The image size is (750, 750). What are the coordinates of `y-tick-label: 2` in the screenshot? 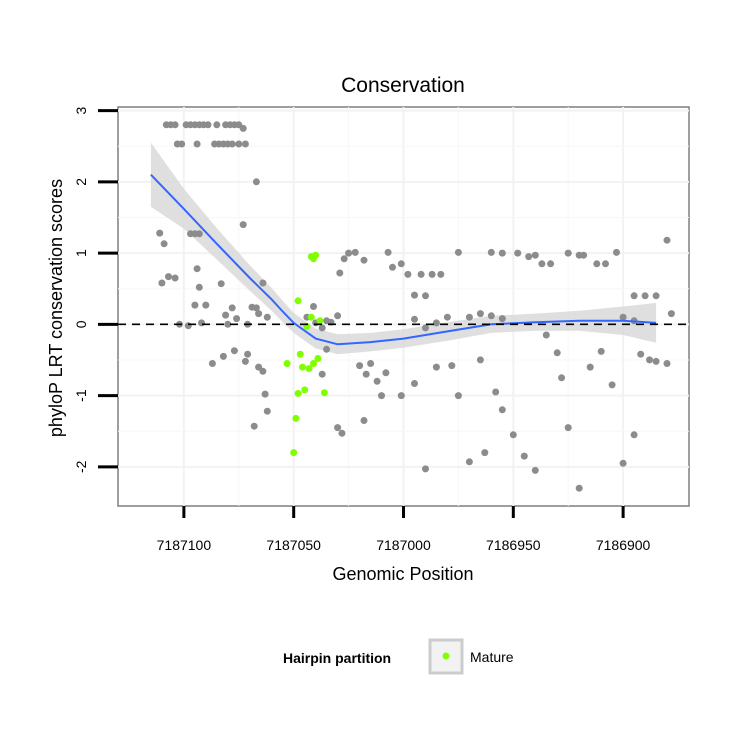 It's located at (81, 182).